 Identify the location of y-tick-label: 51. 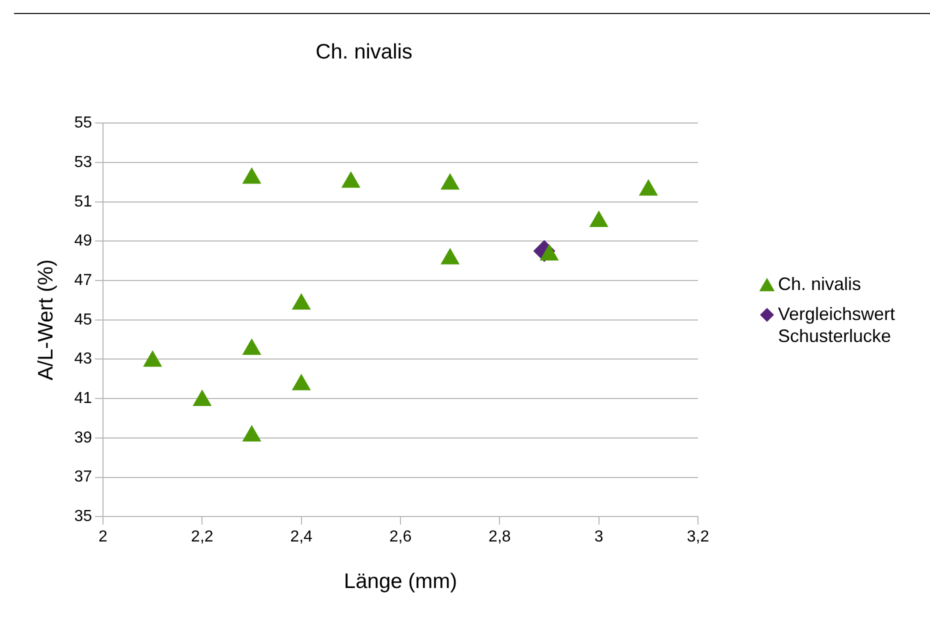
(83, 201).